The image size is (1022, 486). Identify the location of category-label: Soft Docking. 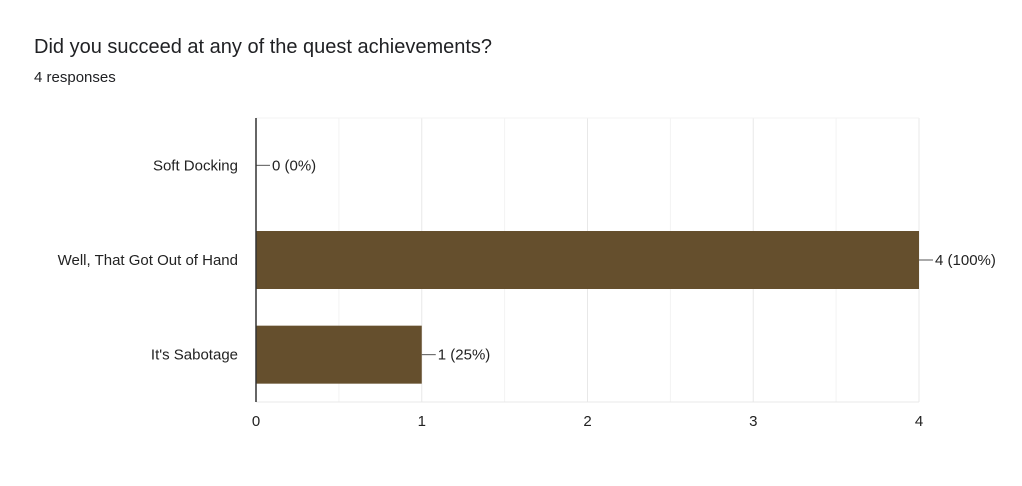
(195, 165).